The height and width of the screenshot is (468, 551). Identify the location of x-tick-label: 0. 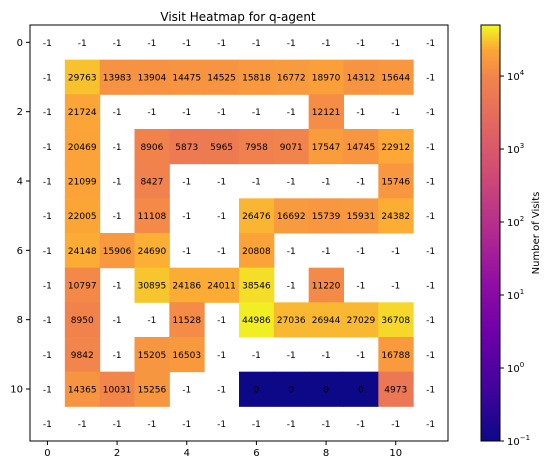
(47, 453).